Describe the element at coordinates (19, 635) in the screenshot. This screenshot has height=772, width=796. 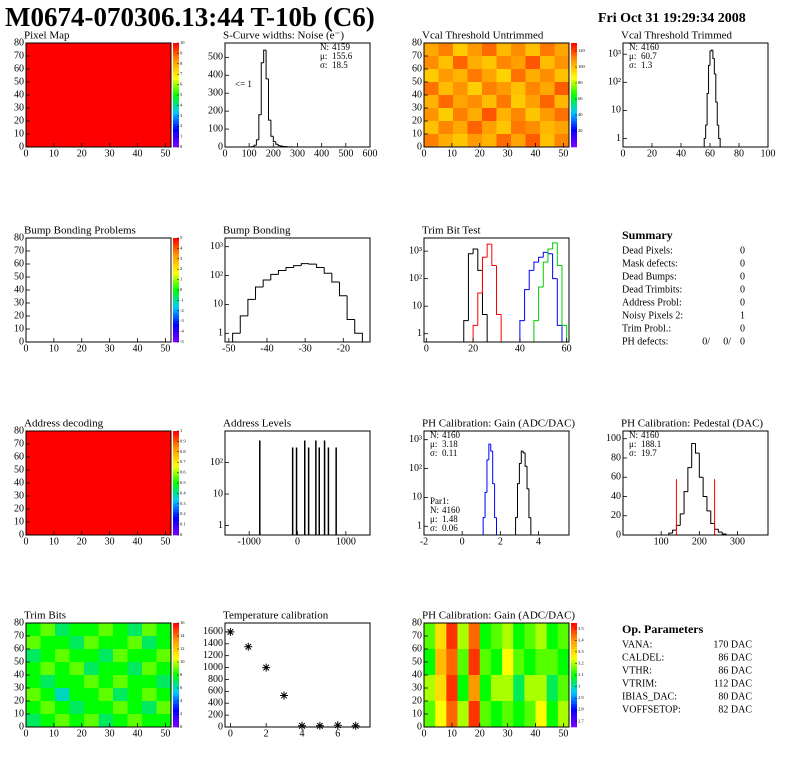
I see `y-tick-label: 70` at that location.